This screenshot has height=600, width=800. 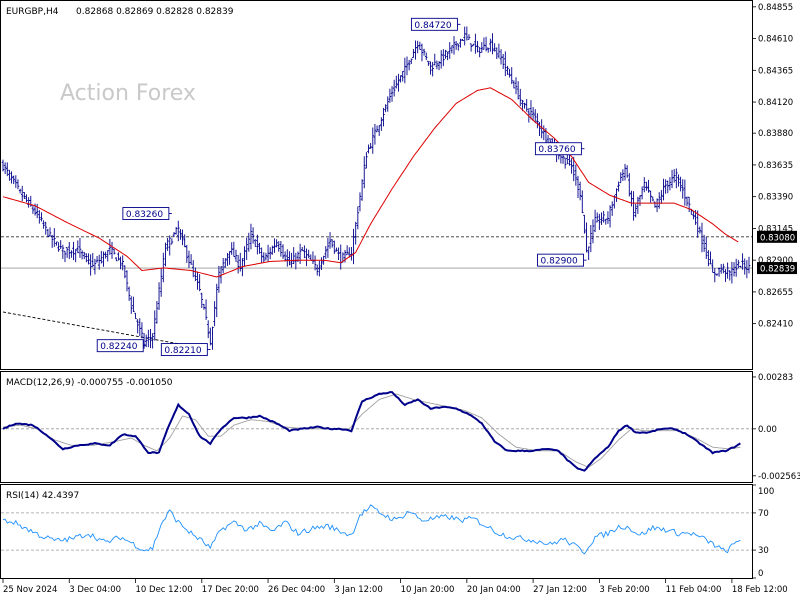 I want to click on time-axis-tick: 3 Feb 20:00, so click(x=624, y=590).